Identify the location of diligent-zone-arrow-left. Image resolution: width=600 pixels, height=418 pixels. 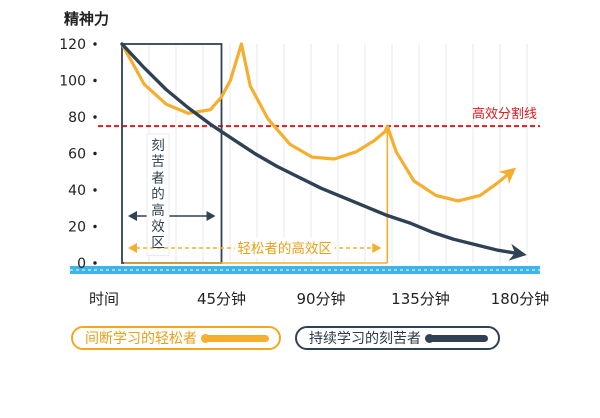
(132, 216).